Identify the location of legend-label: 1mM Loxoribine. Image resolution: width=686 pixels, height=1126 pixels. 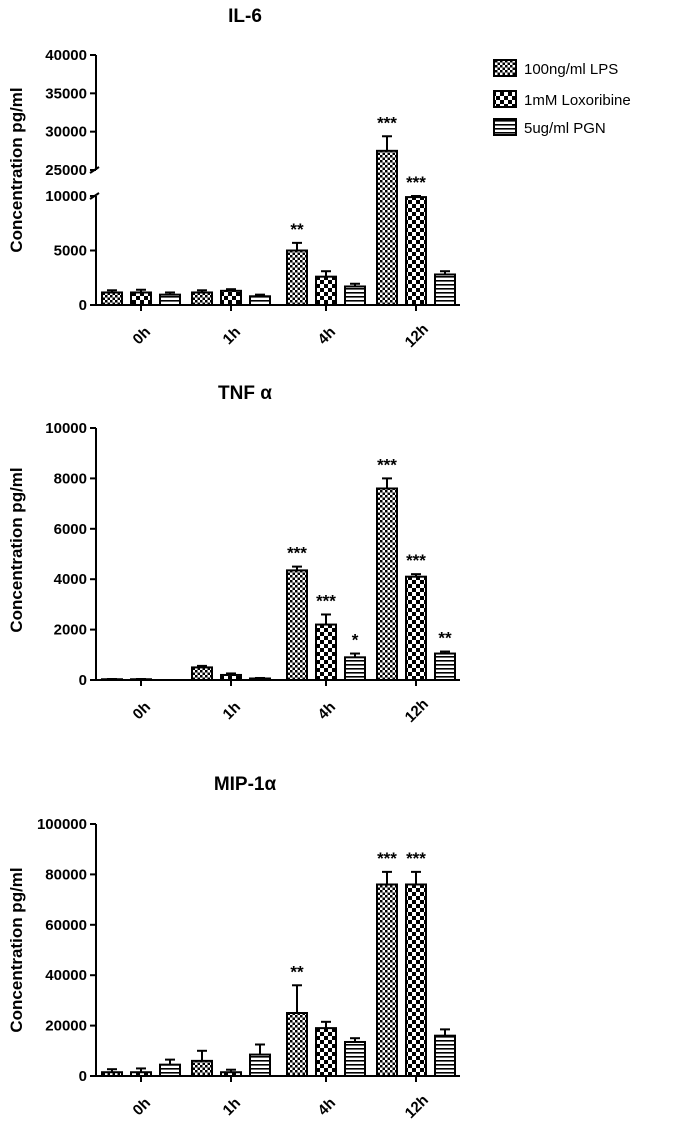
(577, 100).